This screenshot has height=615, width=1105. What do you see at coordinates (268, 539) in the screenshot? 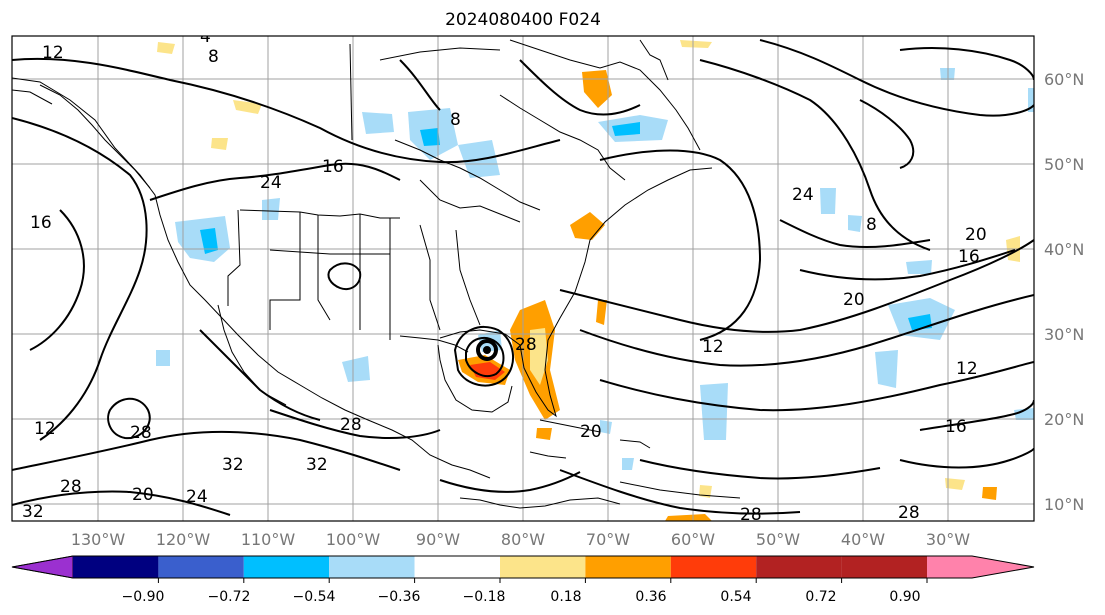
I see `lon-label: 110°W` at bounding box center [268, 539].